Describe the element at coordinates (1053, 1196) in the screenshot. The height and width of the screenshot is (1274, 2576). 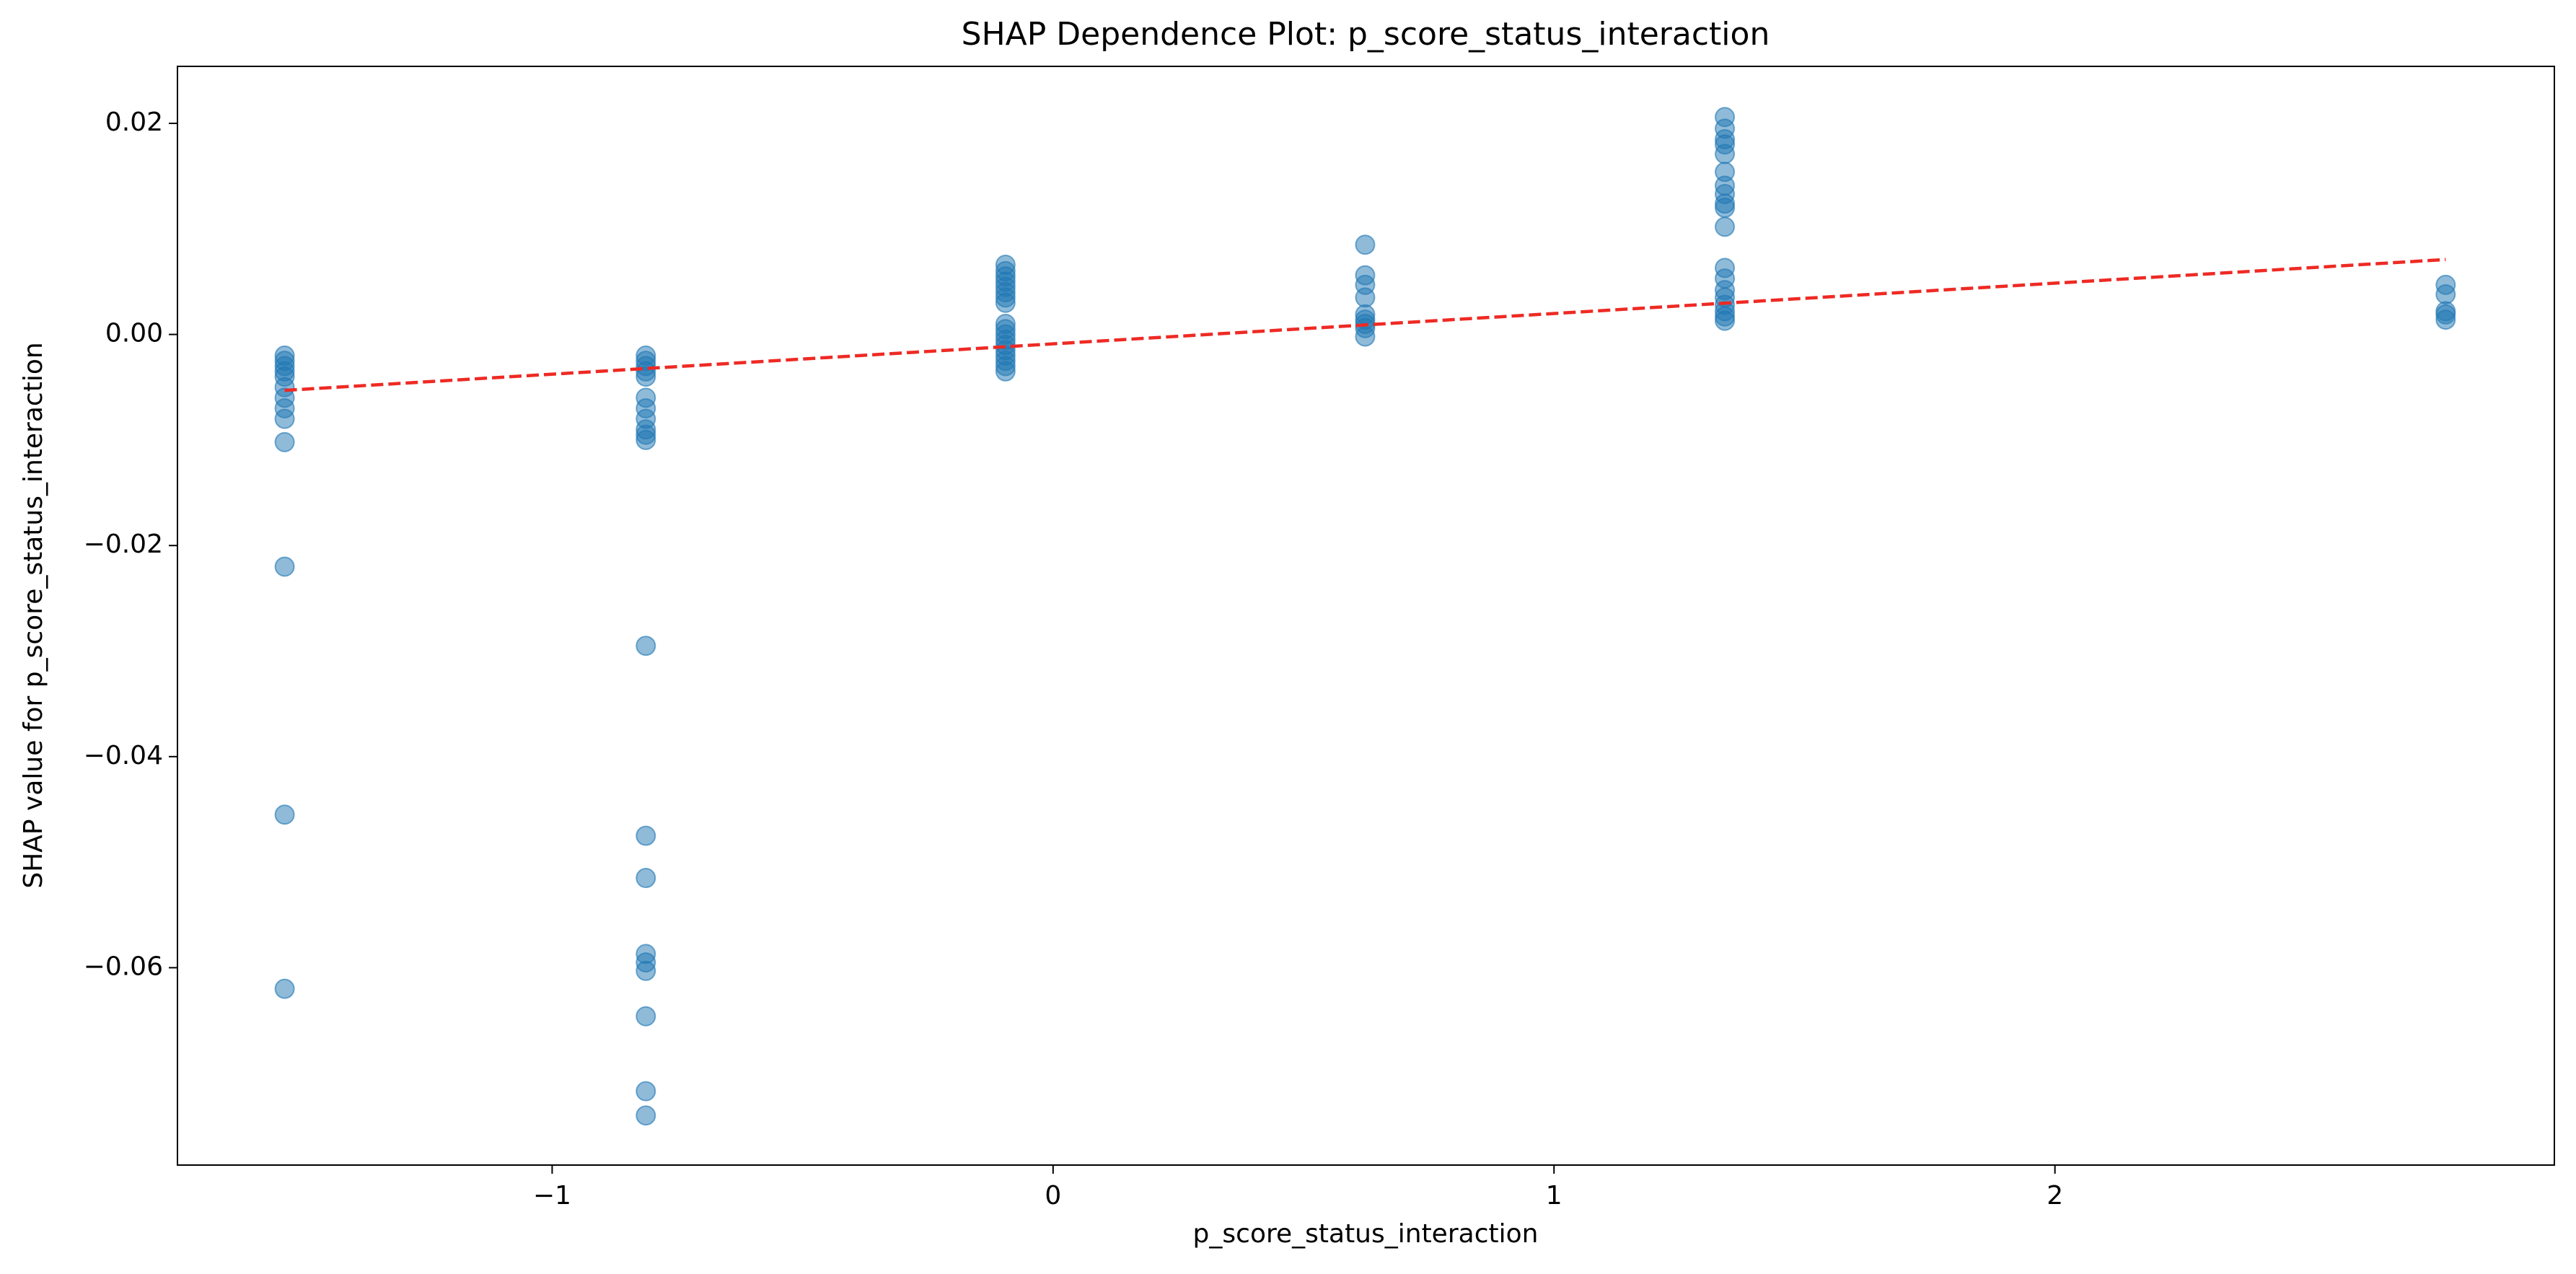
I see `x-tick-label: 0` at that location.